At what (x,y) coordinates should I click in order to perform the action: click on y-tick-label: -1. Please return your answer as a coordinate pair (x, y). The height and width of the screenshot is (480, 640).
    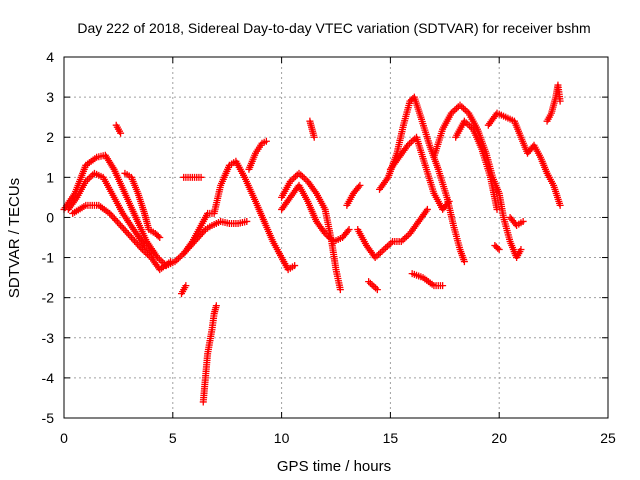
    Looking at the image, I should click on (48, 258).